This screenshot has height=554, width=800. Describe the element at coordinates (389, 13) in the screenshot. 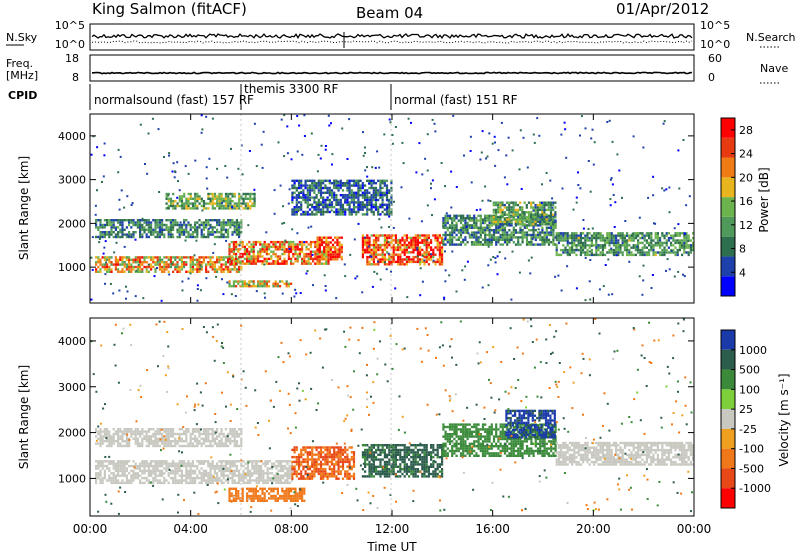

I see `beam-title: Beam 04` at that location.